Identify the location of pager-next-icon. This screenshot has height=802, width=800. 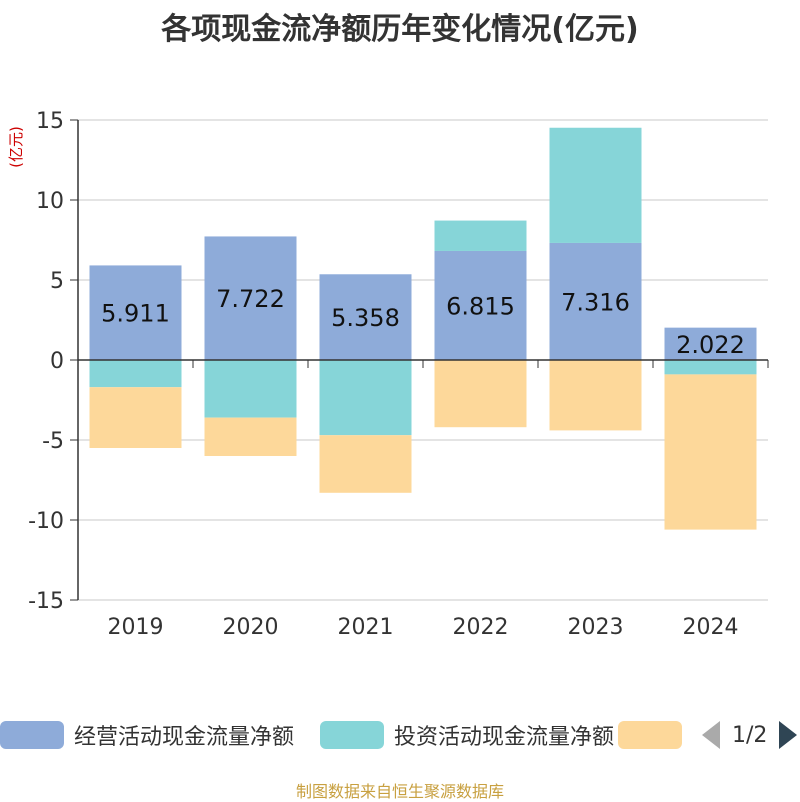
(788, 735).